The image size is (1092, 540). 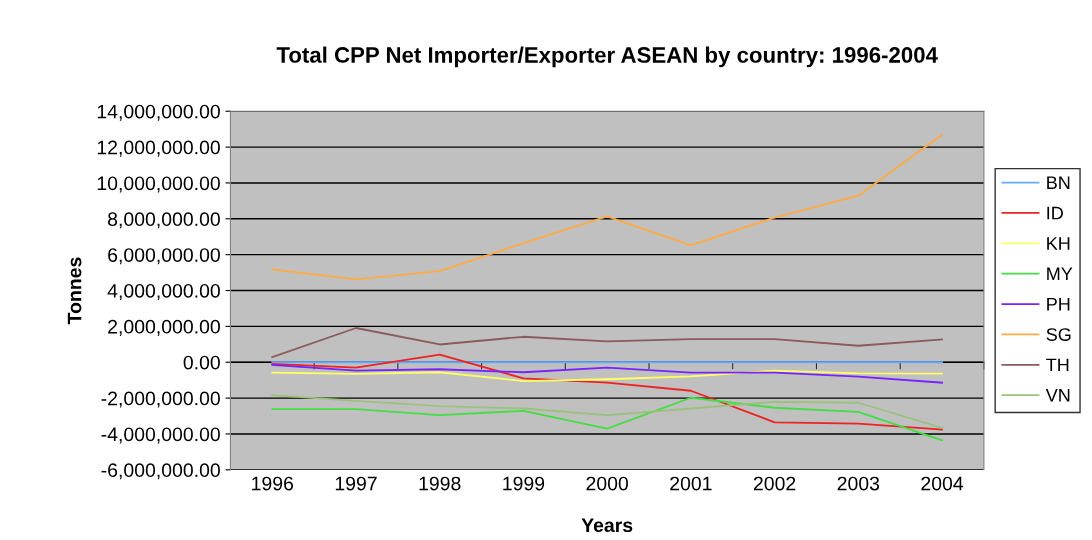 What do you see at coordinates (201, 362) in the screenshot?
I see `y-tick-label: 0.00` at bounding box center [201, 362].